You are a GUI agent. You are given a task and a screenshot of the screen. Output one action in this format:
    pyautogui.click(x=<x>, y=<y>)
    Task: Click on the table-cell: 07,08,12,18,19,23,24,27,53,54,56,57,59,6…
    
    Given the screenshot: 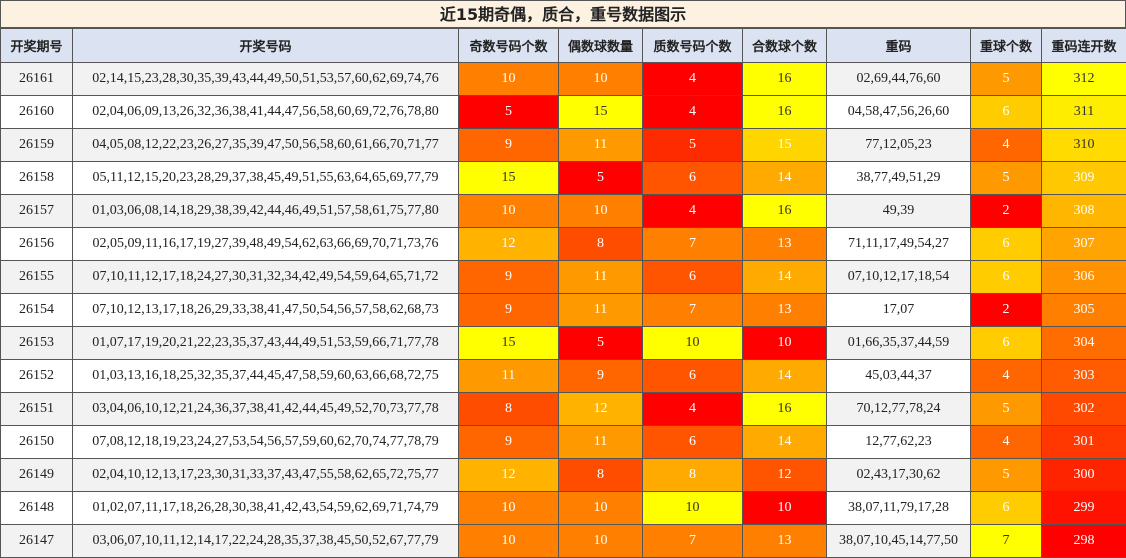 What is the action you would take?
    pyautogui.click(x=265, y=442)
    